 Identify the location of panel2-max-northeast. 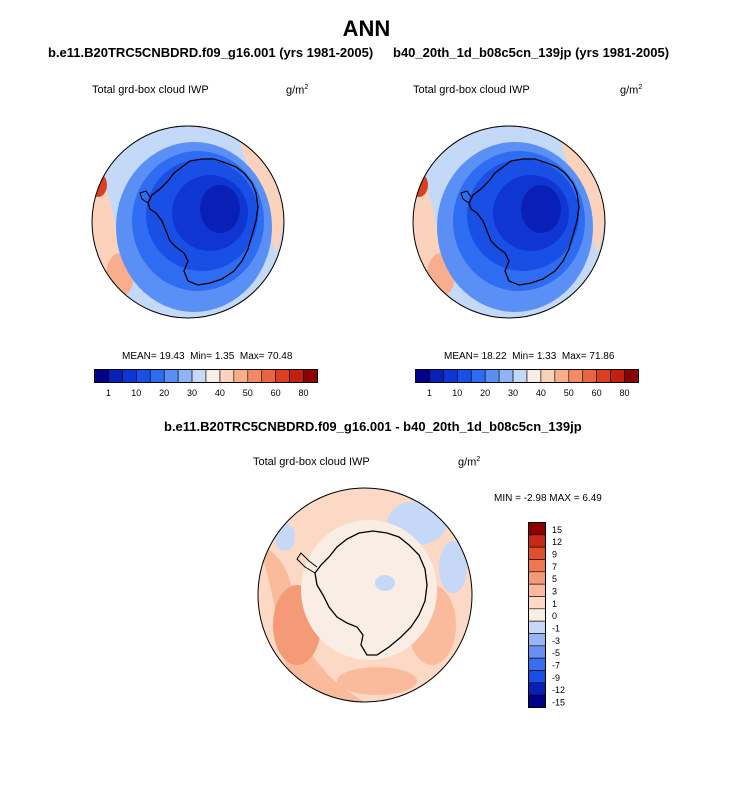
(589, 137).